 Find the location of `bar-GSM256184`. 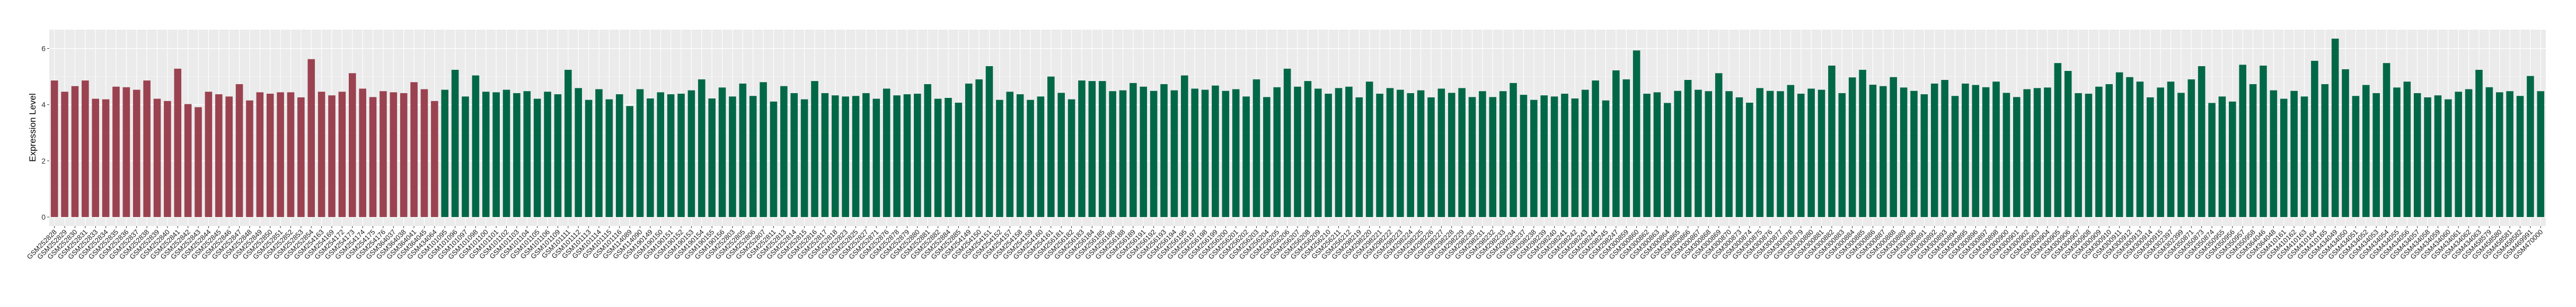

bar-GSM256184 is located at coordinates (1092, 149).